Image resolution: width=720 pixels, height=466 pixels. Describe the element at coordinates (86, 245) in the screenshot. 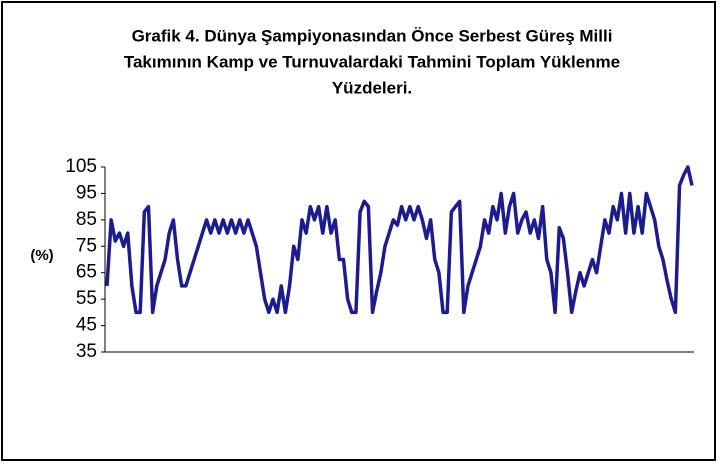

I see `y-tick-label: 75` at that location.